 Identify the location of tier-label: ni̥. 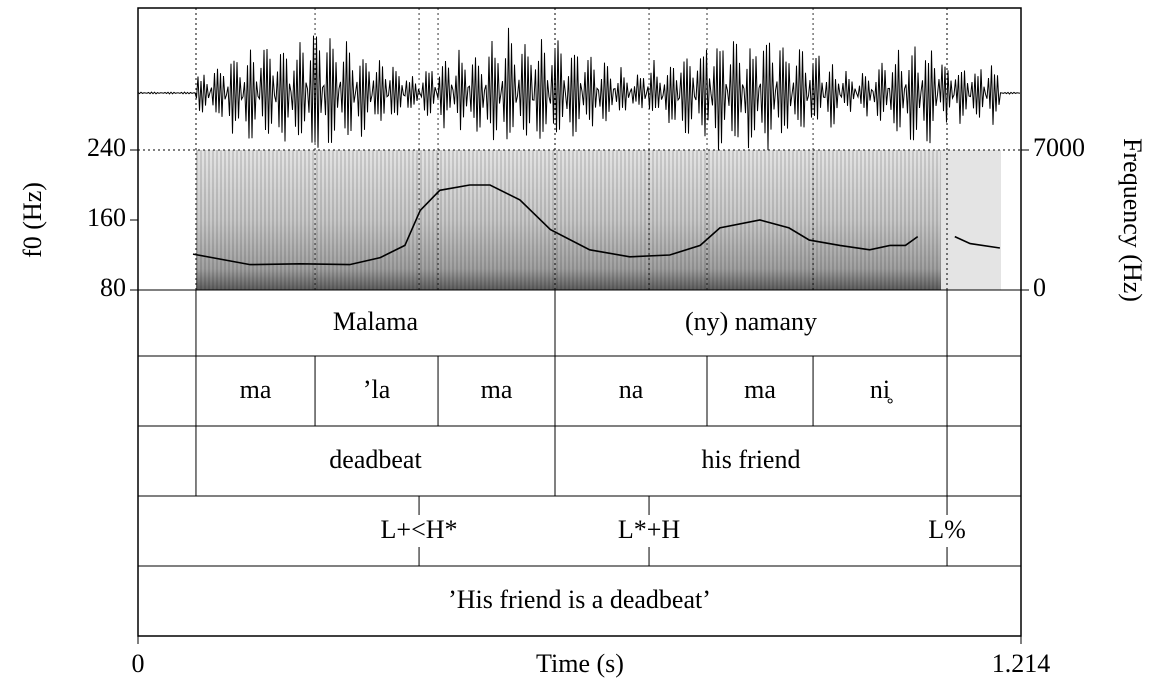
(881, 389).